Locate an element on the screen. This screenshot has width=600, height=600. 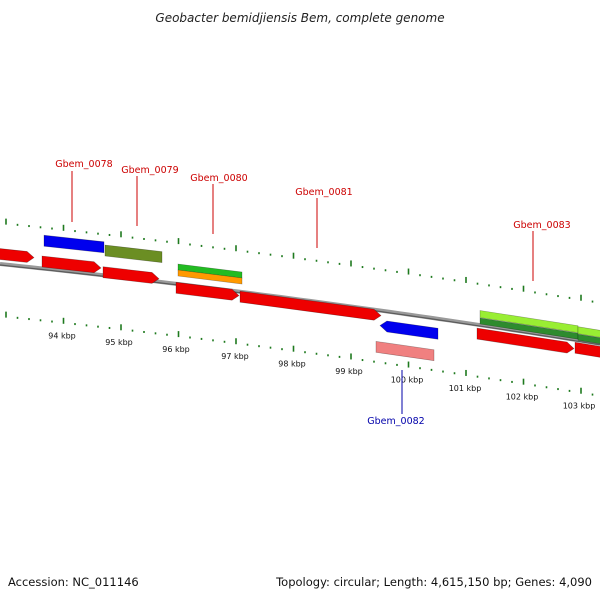
gene-block-darkgreen is located at coordinates (588, 339).